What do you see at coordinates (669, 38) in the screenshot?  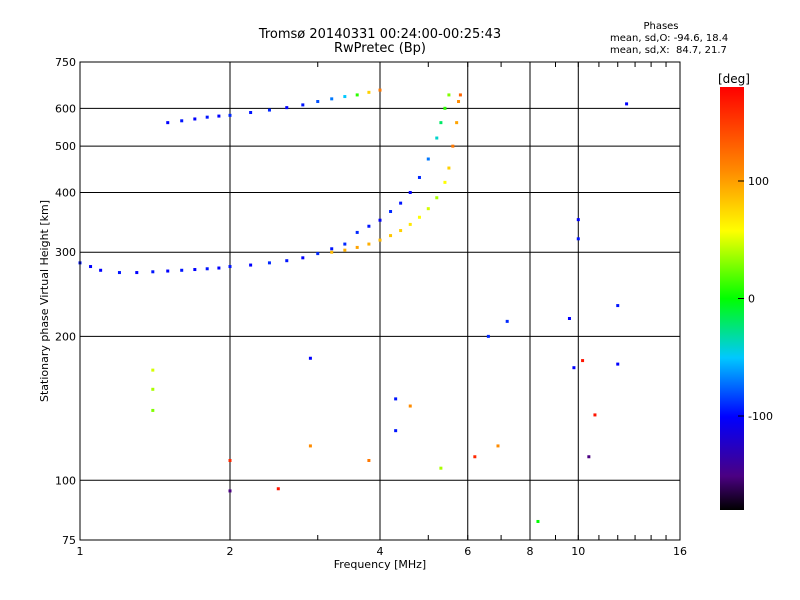 I see `phases-o-stats: mean, sd,O: -94.6, 18.4` at bounding box center [669, 38].